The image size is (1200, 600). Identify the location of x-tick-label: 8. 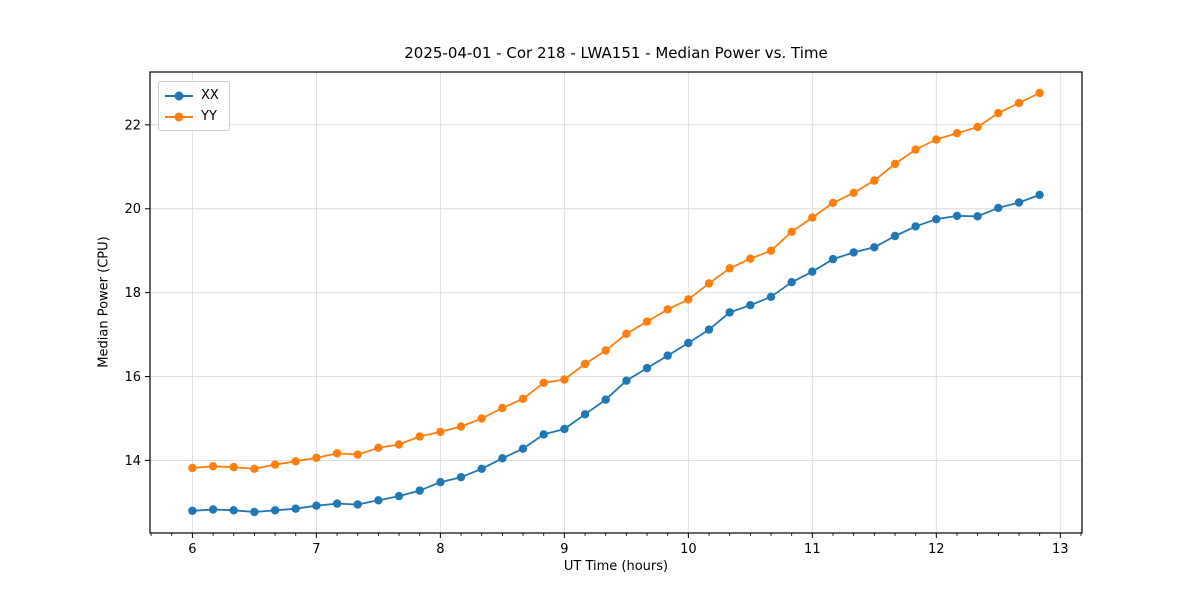
(440, 549).